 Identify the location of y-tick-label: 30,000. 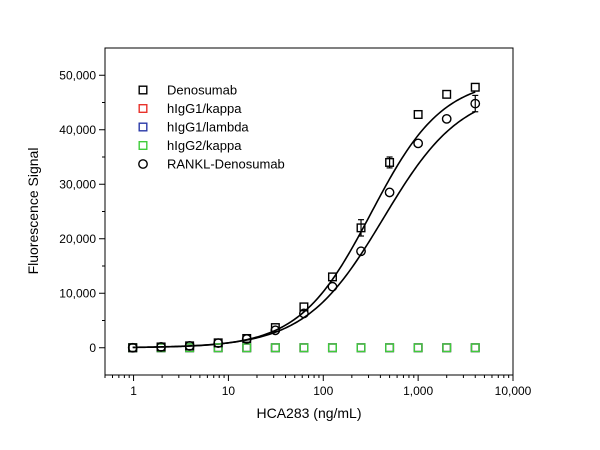
(77, 184).